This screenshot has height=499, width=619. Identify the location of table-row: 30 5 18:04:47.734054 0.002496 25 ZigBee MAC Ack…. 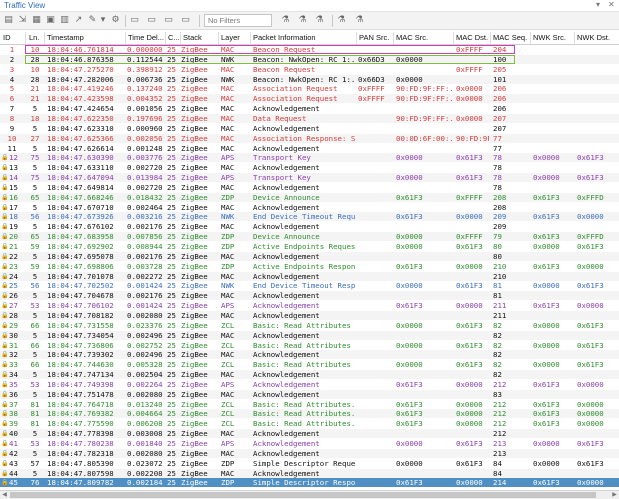
(309, 335).